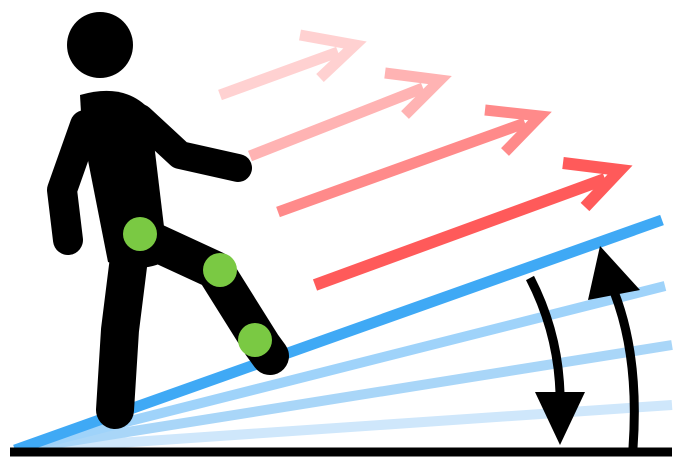 This screenshot has width=682, height=469. What do you see at coordinates (100, 45) in the screenshot?
I see `head` at bounding box center [100, 45].